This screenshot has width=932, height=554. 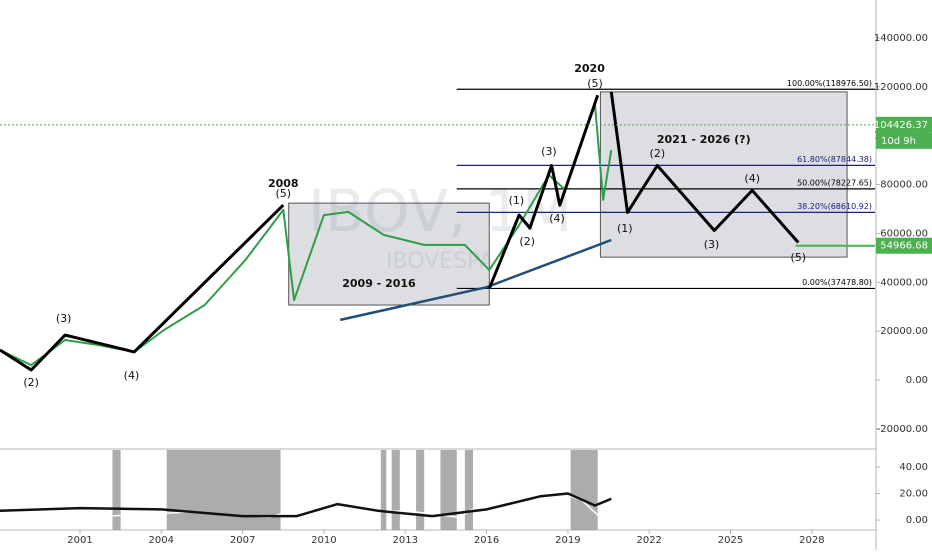 What do you see at coordinates (829, 83) in the screenshot?
I see `fib-level-label: 100.00%(118976.50)` at bounding box center [829, 83].